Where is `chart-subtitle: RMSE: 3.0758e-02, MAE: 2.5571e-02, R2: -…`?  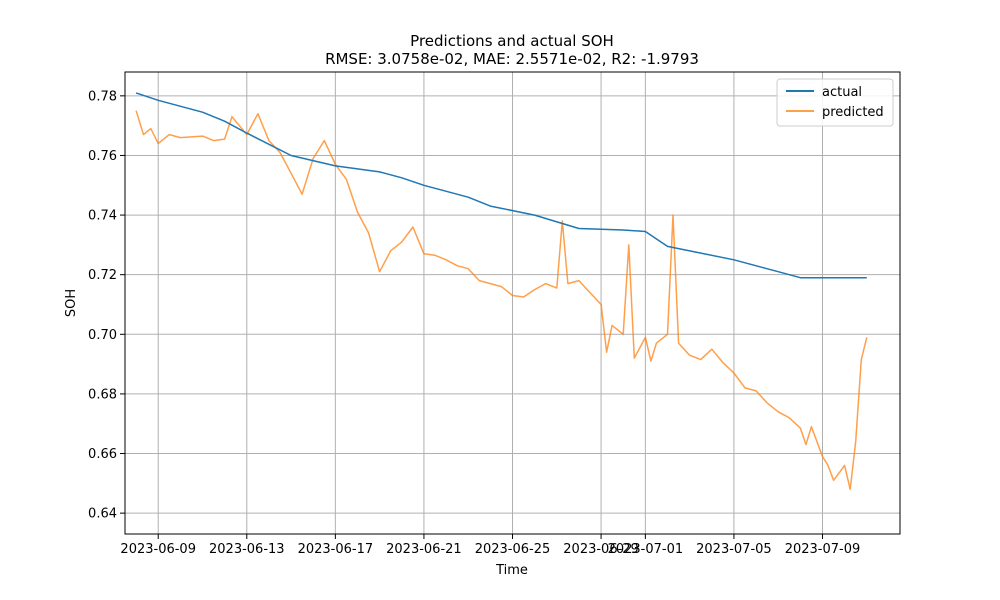
chart-subtitle: RMSE: 3.0758e-02, MAE: 2.5571e-02, R2: -… is located at coordinates (512, 59).